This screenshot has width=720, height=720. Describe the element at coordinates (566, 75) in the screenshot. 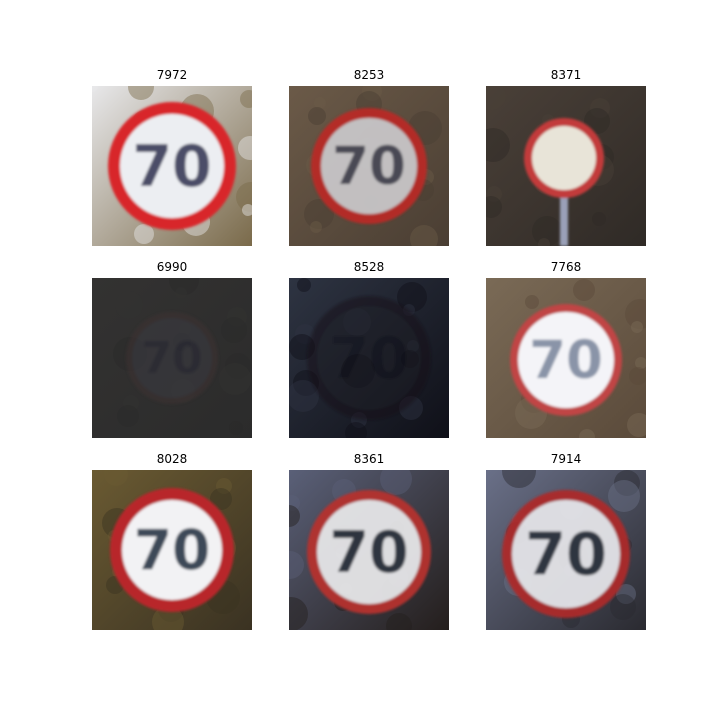

I see `tile-title: 8371` at that location.